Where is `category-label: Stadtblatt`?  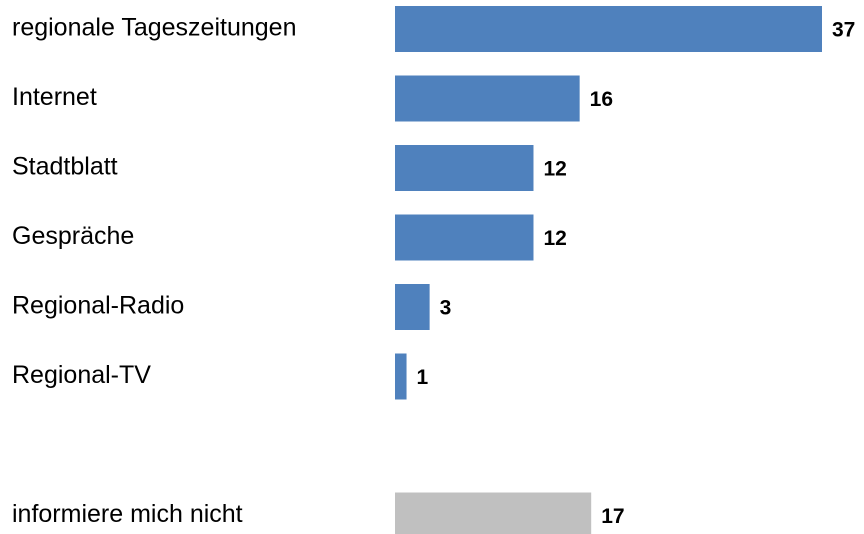 category-label: Stadtblatt is located at coordinates (65, 167).